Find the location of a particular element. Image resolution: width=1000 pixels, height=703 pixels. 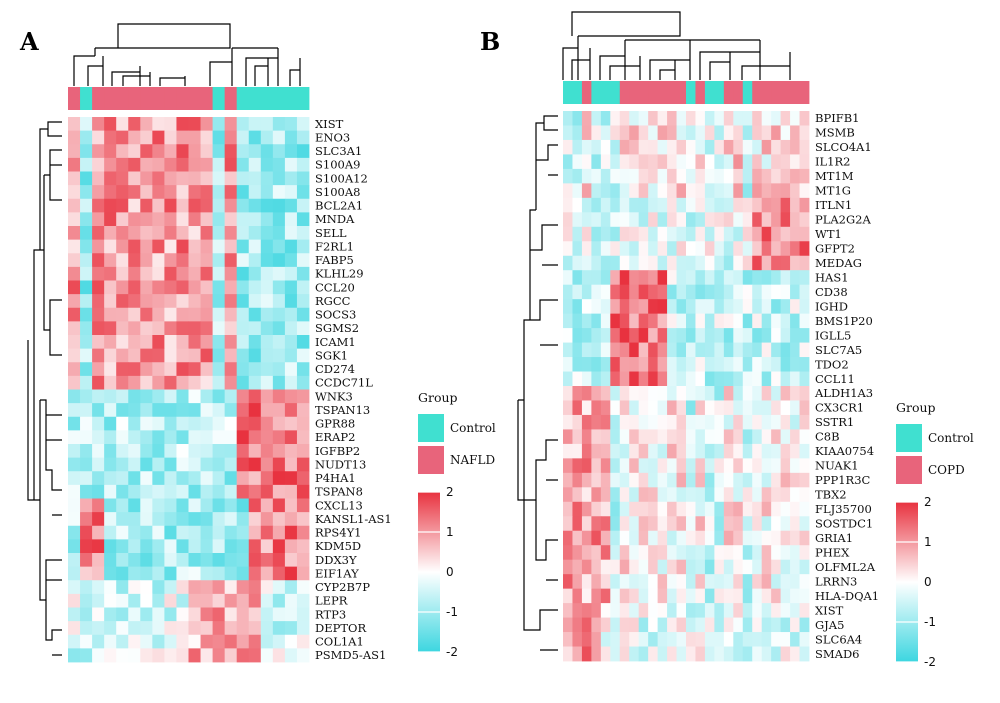

row-label: P4HA1 is located at coordinates (335, 478).